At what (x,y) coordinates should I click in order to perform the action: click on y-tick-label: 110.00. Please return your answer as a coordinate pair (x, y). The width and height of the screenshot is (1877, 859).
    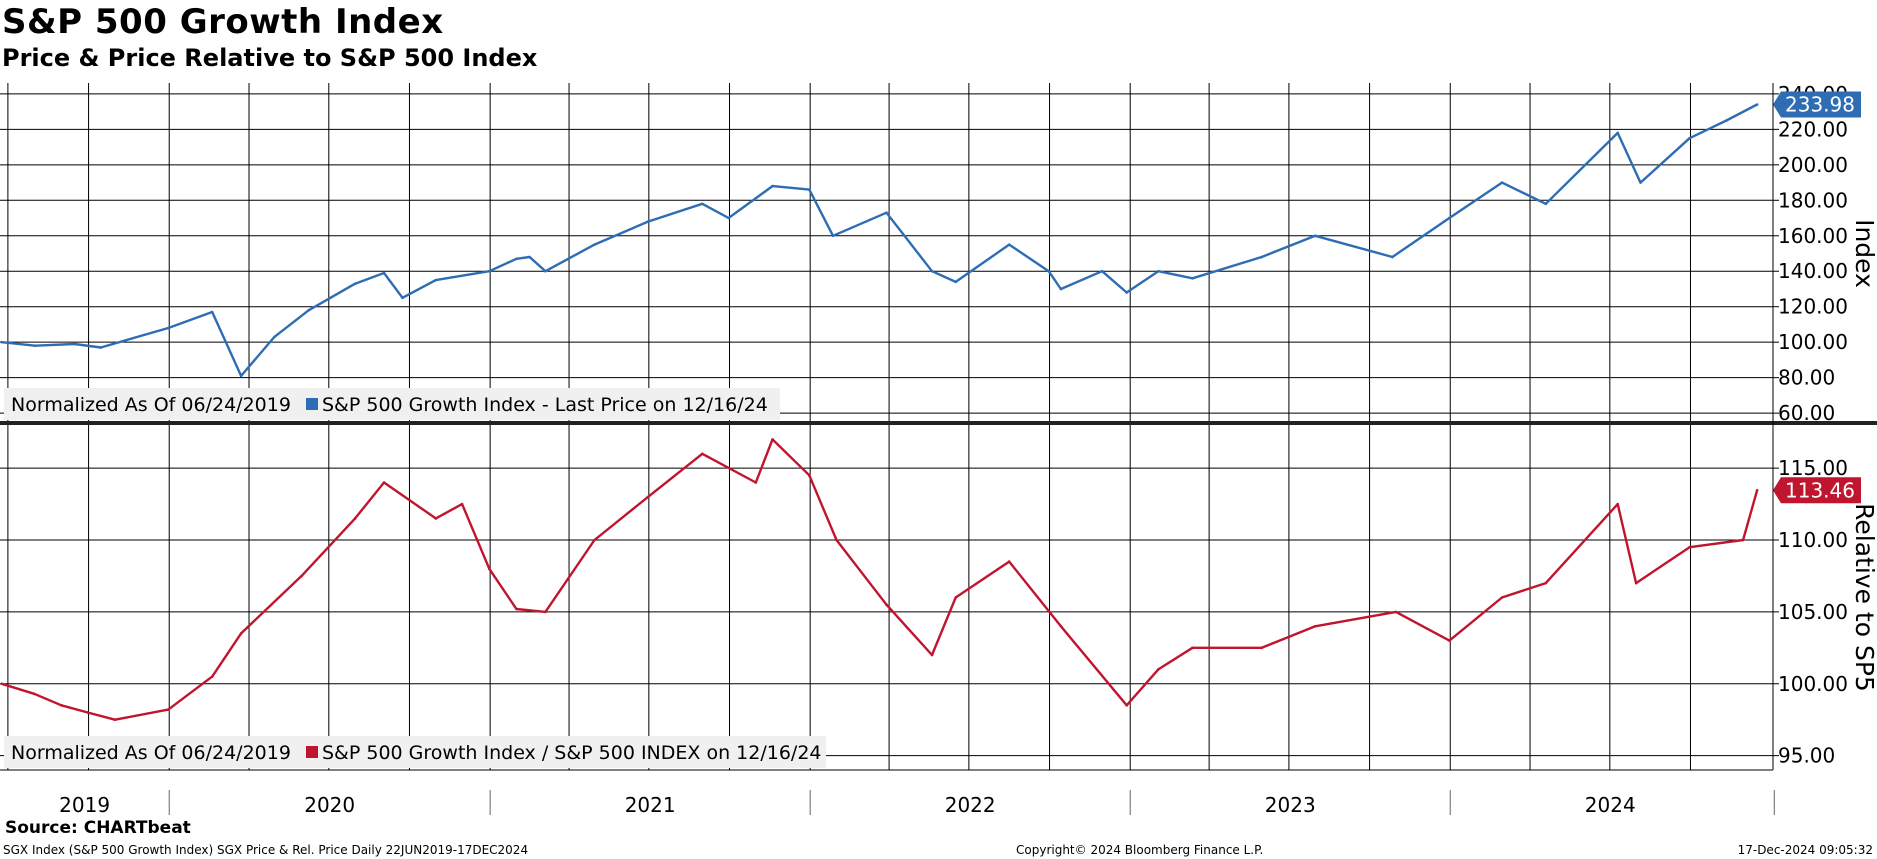
    Looking at the image, I should click on (1813, 540).